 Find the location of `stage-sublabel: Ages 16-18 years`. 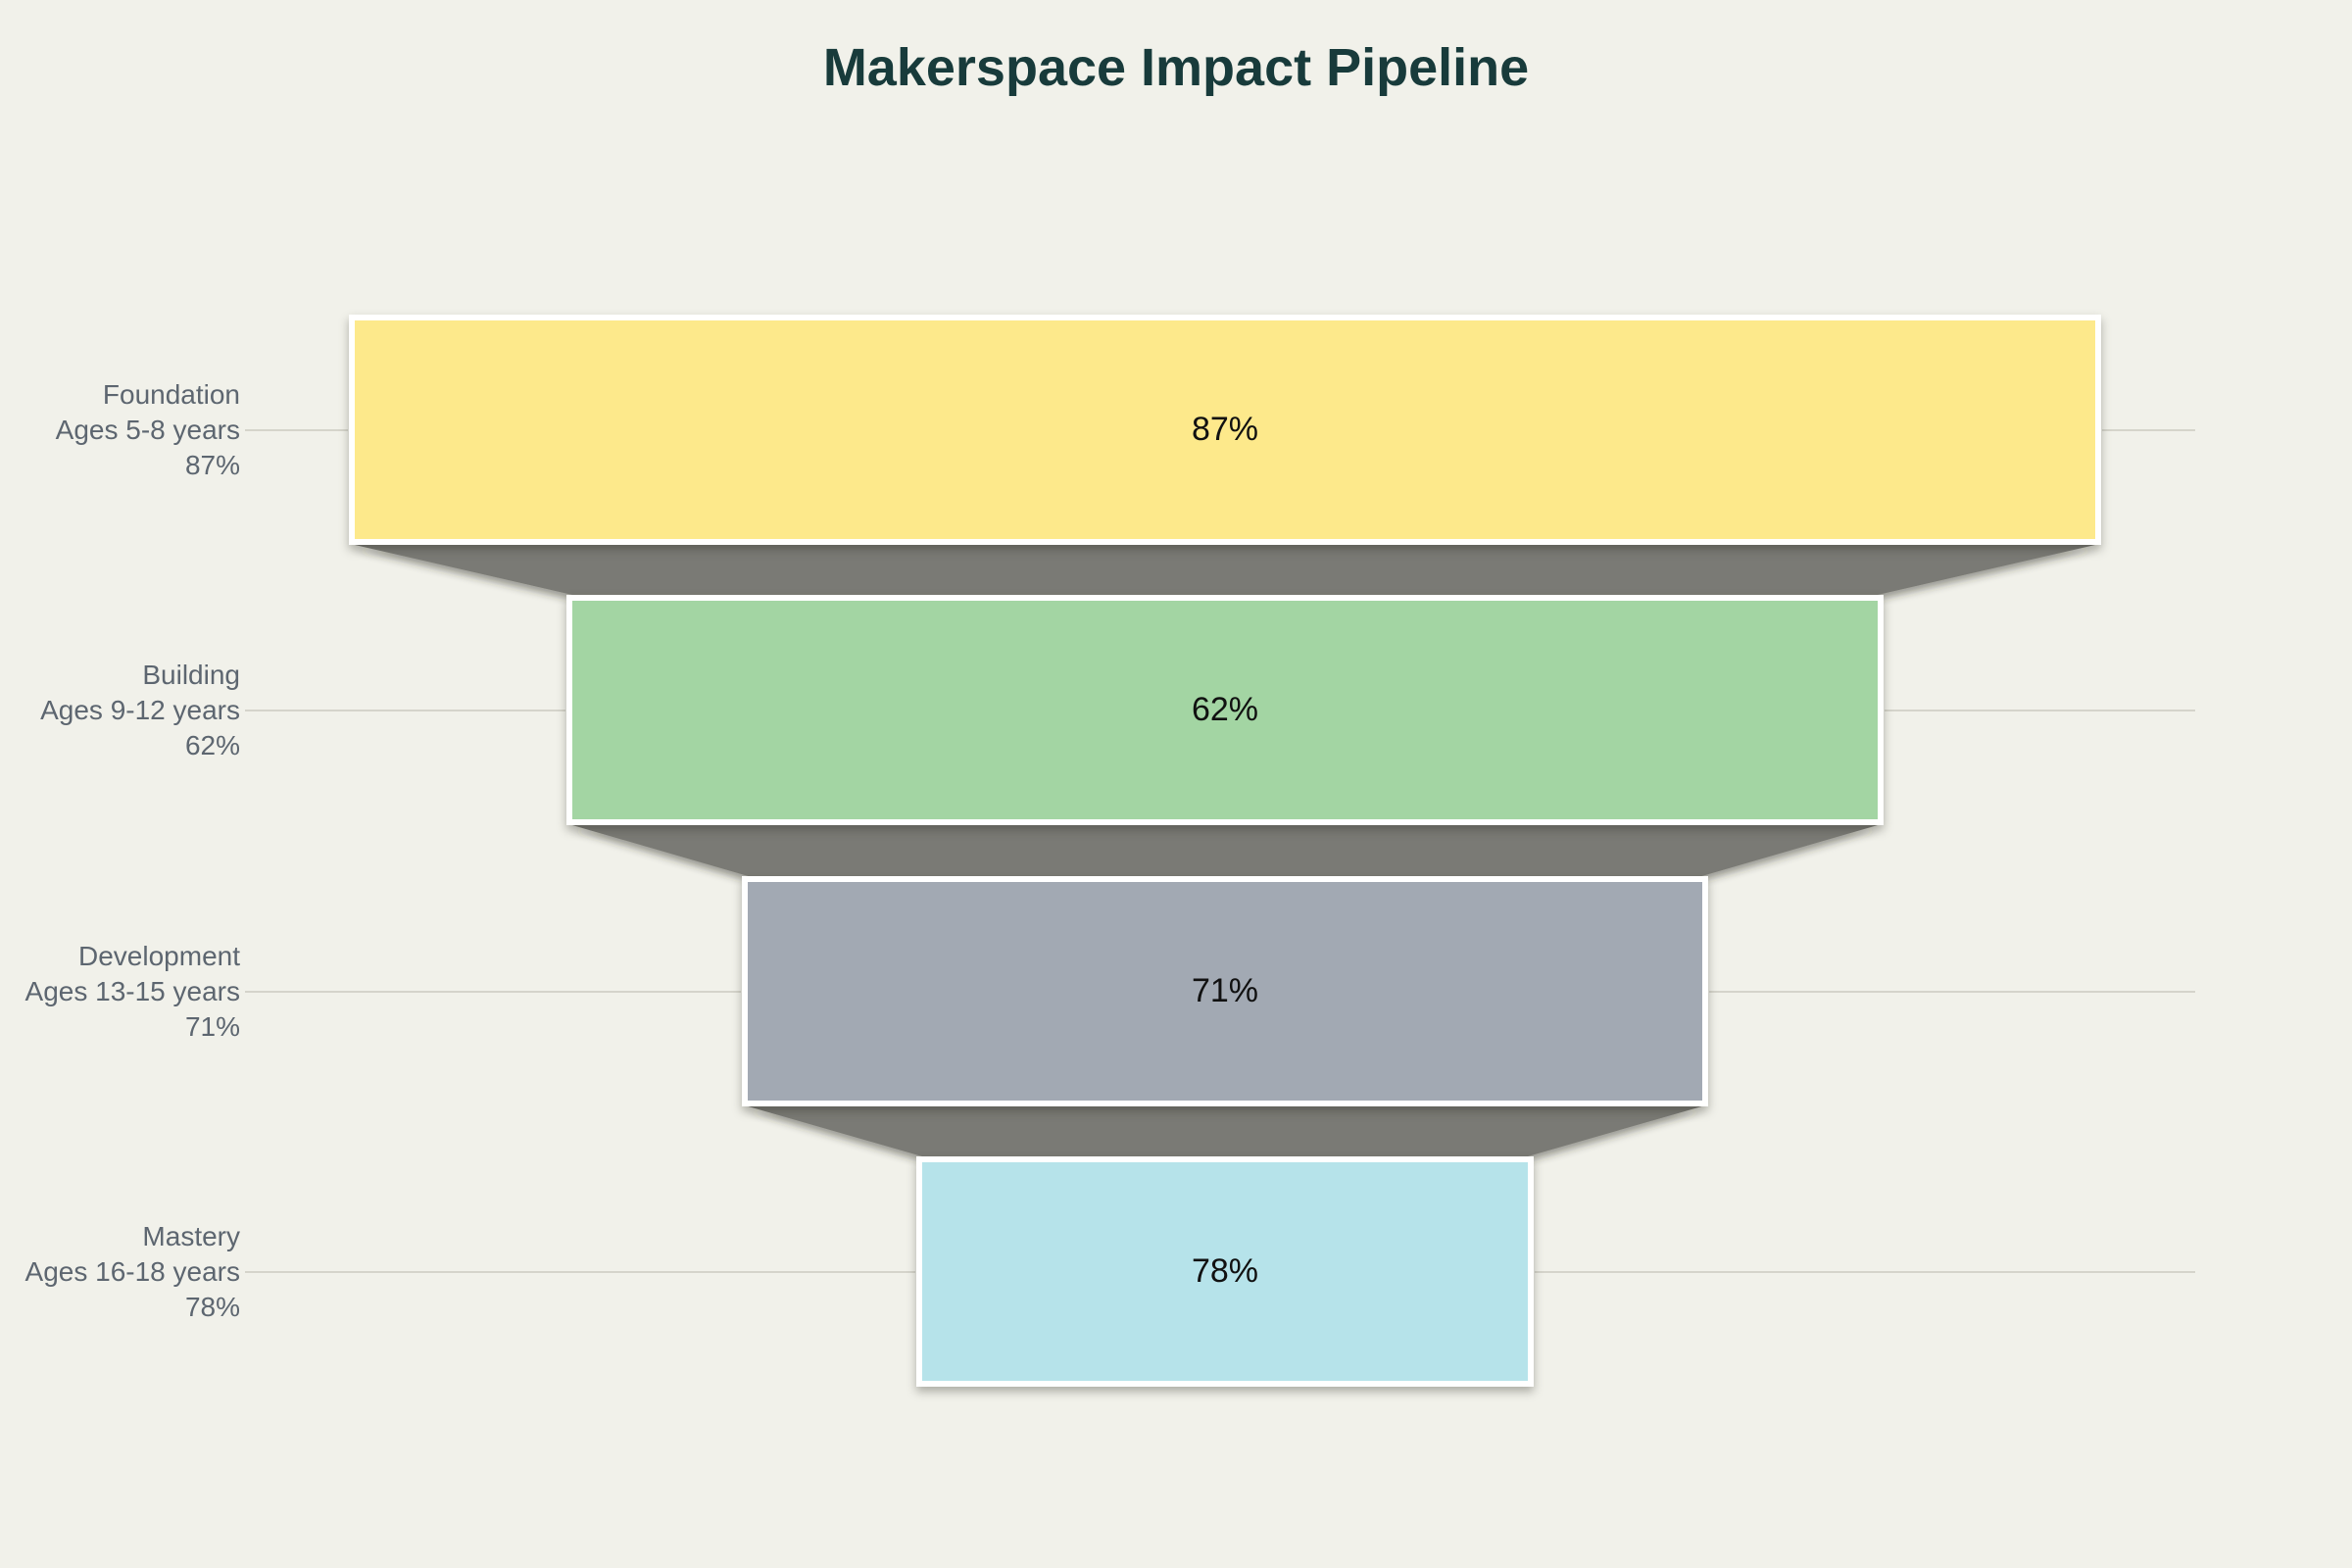

stage-sublabel: Ages 16-18 years is located at coordinates (132, 1271).